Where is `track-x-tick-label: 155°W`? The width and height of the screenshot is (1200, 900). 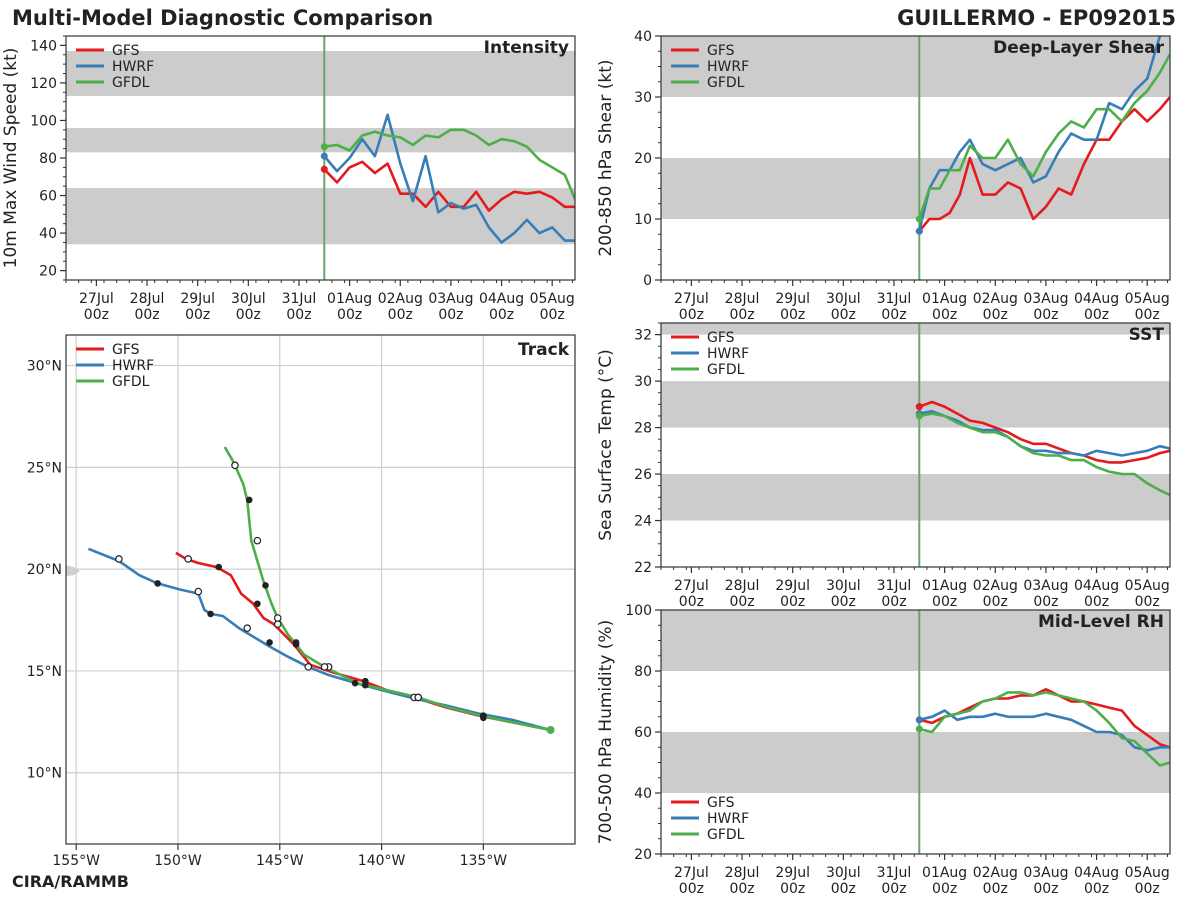
track-x-tick-label: 155°W is located at coordinates (76, 861).